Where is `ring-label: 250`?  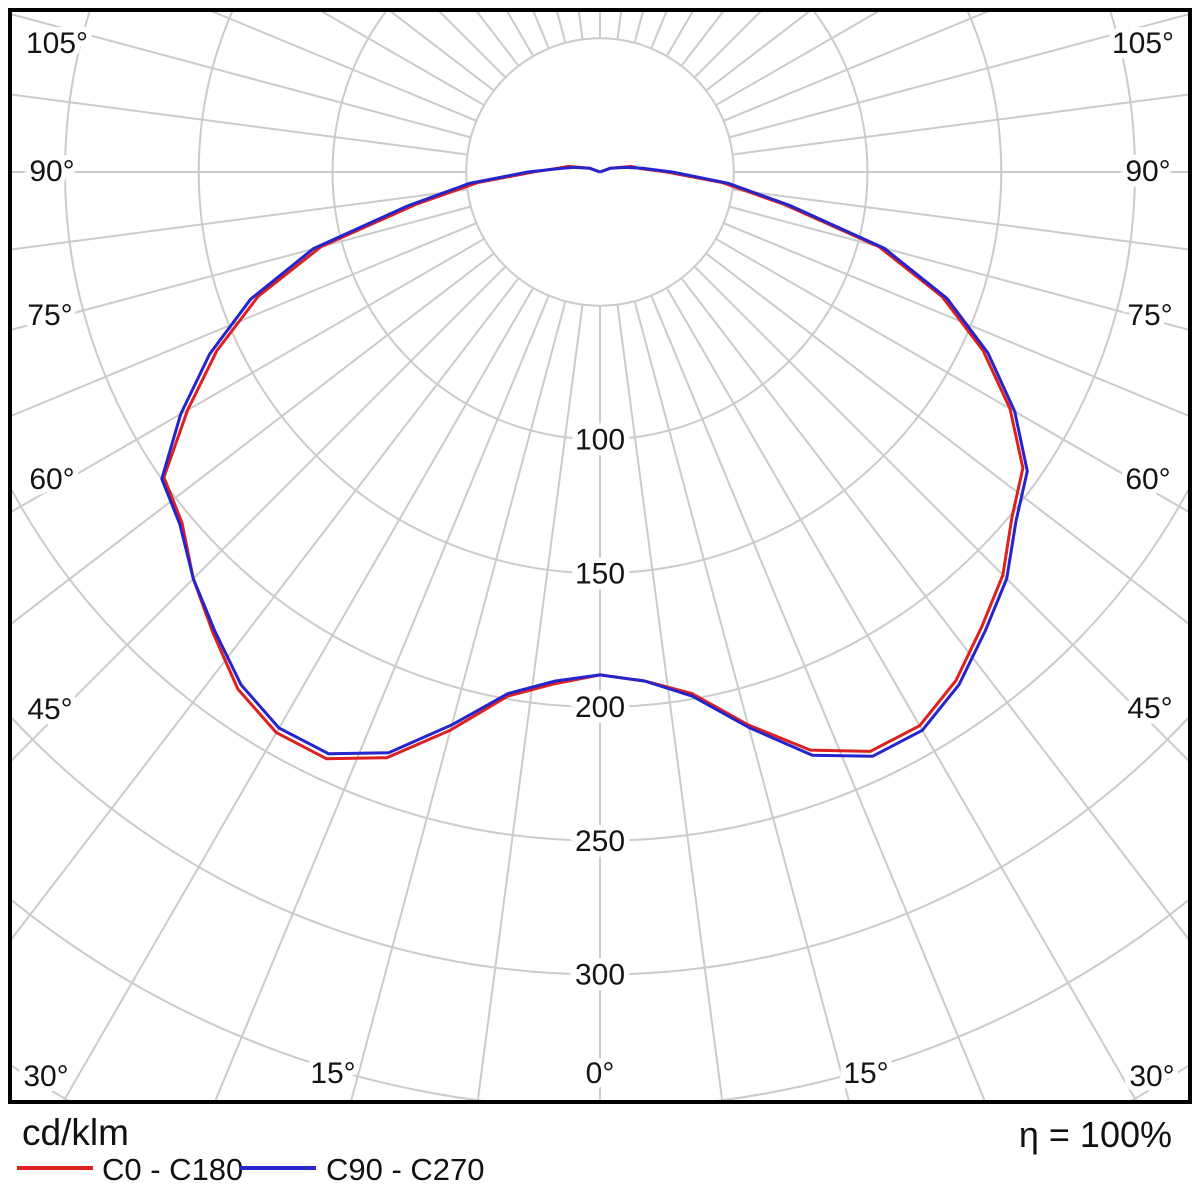 ring-label: 250 is located at coordinates (600, 841).